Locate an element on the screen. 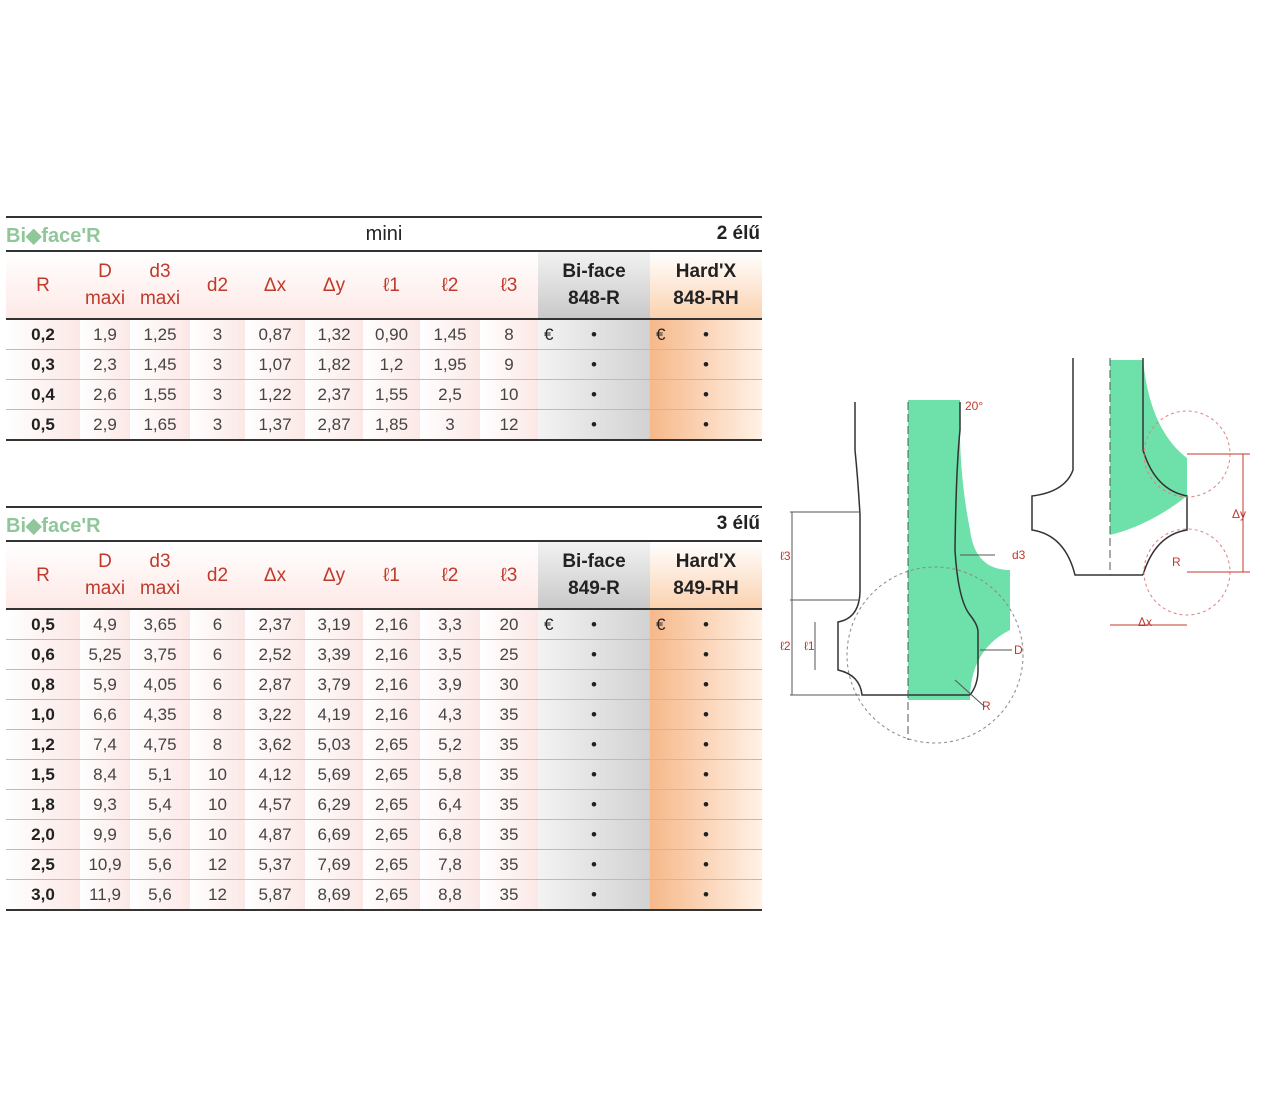 The height and width of the screenshot is (1100, 1280). cell-text: 1,95 is located at coordinates (450, 364).